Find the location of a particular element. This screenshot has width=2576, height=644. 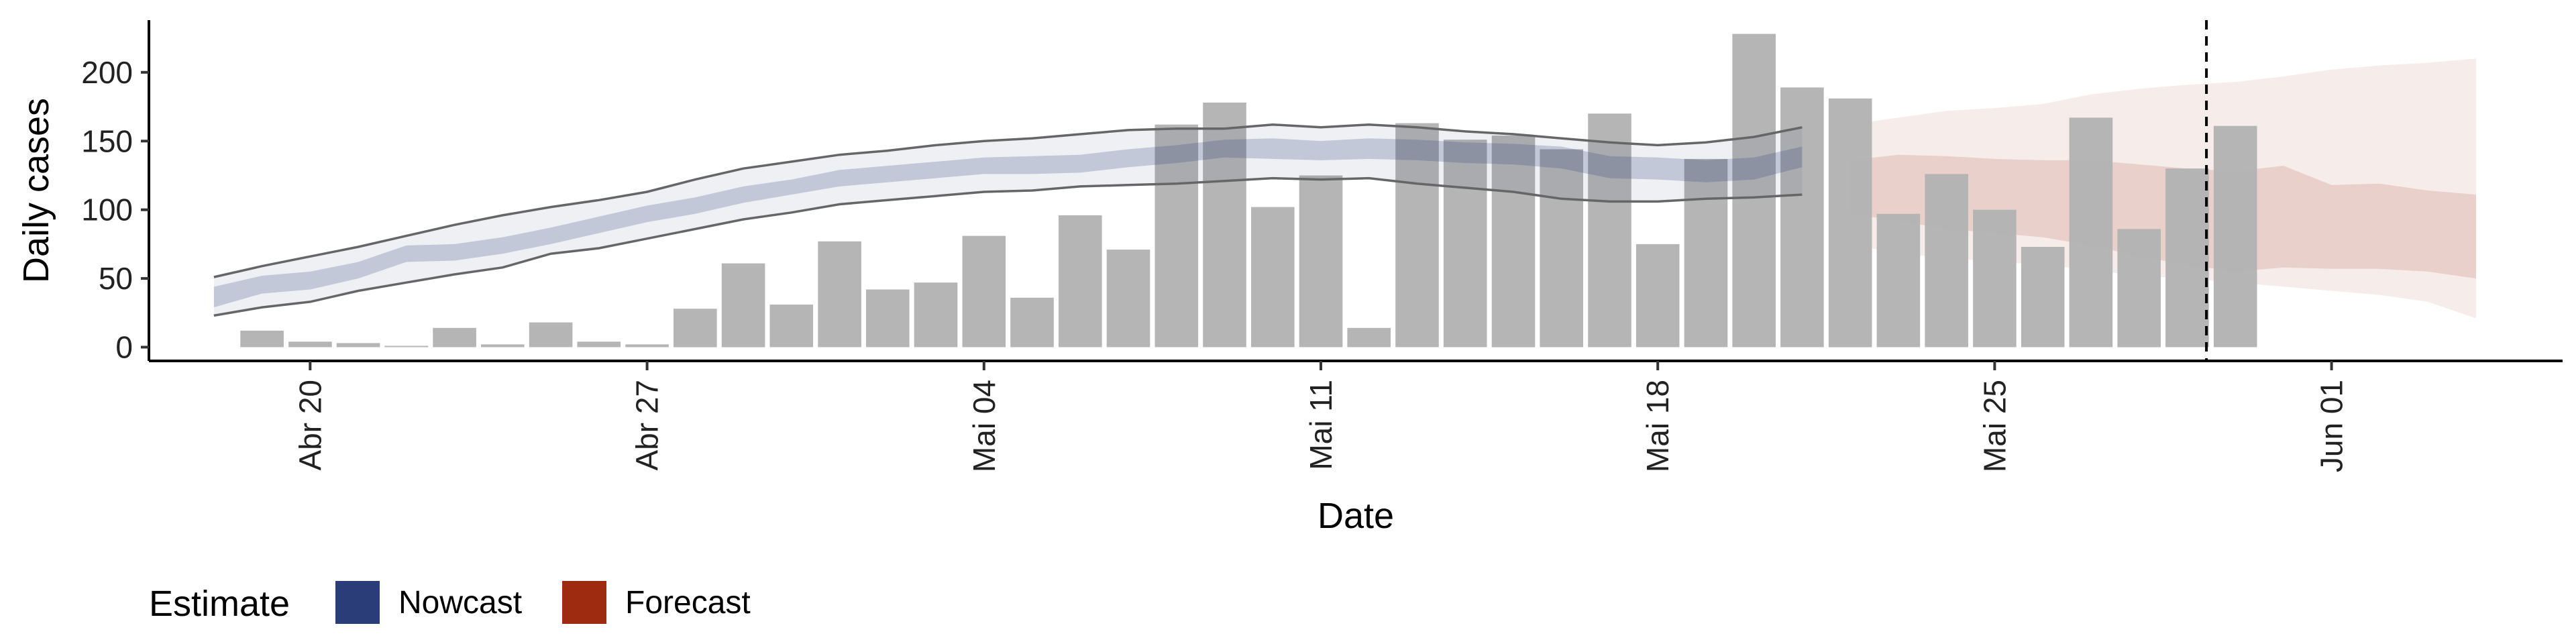

x-tick-label: Jun 01 is located at coordinates (2331, 426).